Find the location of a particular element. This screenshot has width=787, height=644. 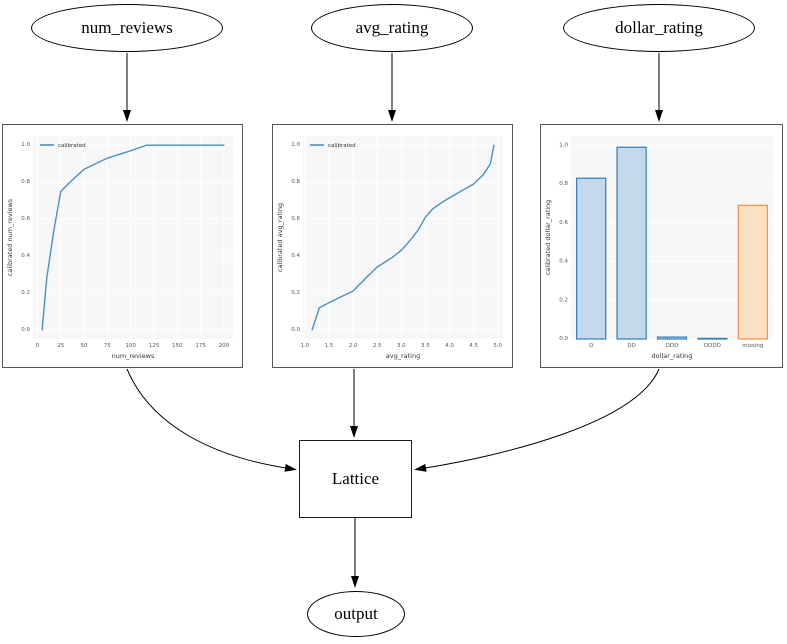

xtick-label: 125 is located at coordinates (154, 346).